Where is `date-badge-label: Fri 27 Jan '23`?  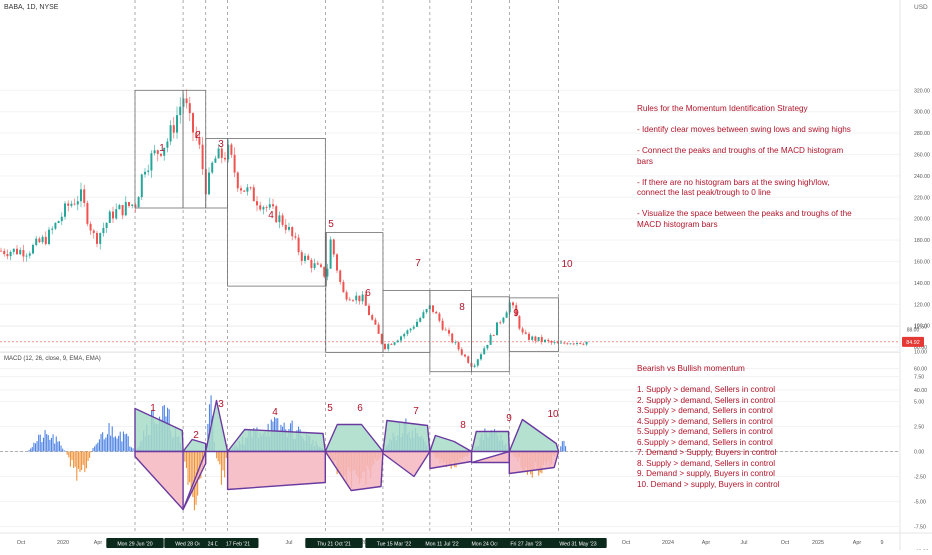 date-badge-label: Fri 27 Jan '23 is located at coordinates (525, 545).